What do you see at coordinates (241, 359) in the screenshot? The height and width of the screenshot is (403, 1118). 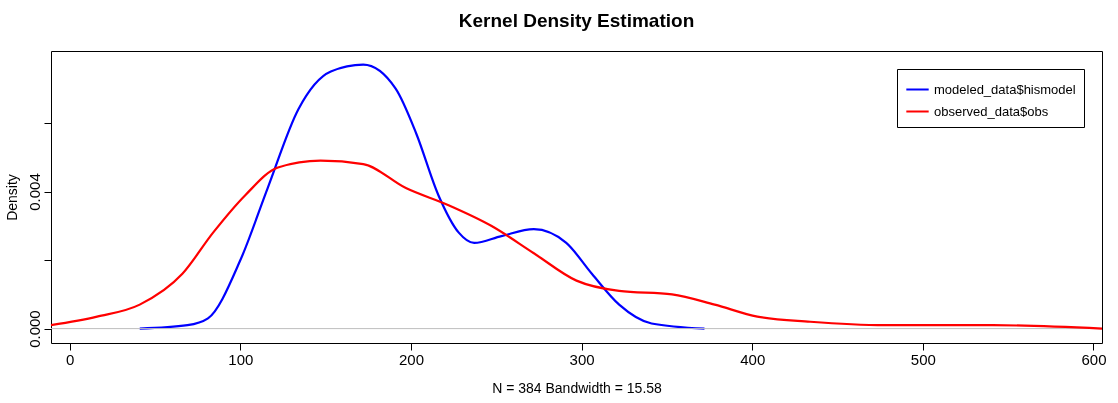 I see `x-tick-label: 100` at bounding box center [241, 359].